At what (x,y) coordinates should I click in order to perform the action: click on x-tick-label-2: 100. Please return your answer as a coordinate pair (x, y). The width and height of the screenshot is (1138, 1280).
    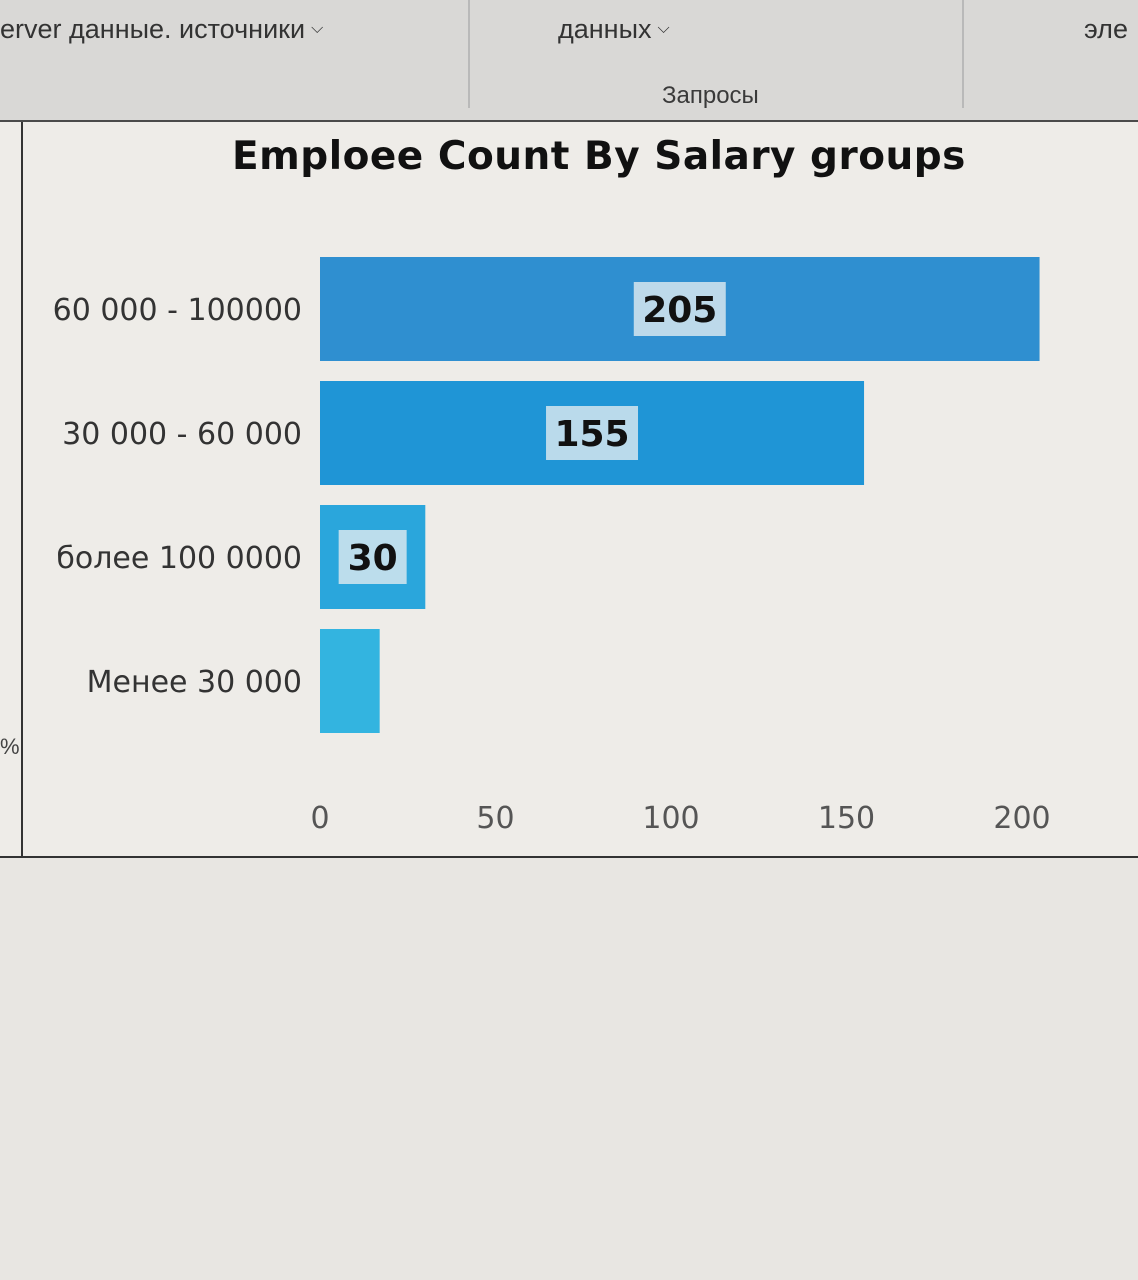
    Looking at the image, I should click on (670, 818).